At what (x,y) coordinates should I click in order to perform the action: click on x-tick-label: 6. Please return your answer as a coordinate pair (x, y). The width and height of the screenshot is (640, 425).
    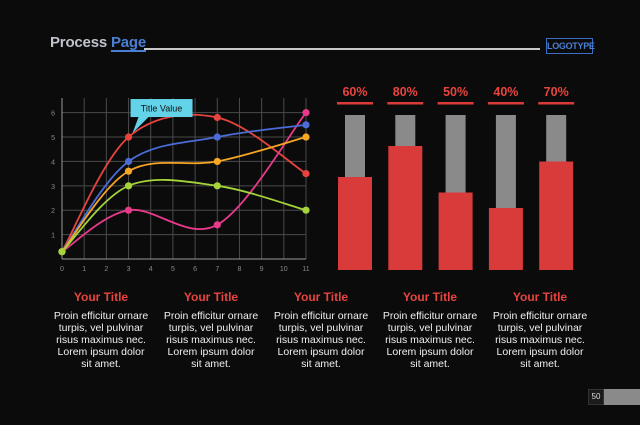
    Looking at the image, I should click on (195, 269).